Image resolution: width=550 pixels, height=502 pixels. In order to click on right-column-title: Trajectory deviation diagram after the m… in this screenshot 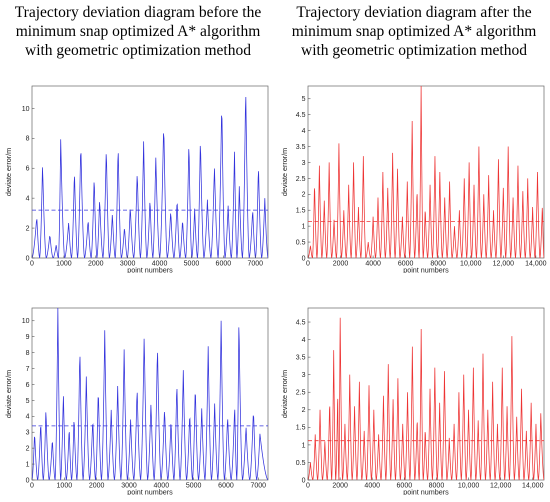, I will do `click(414, 31)`.